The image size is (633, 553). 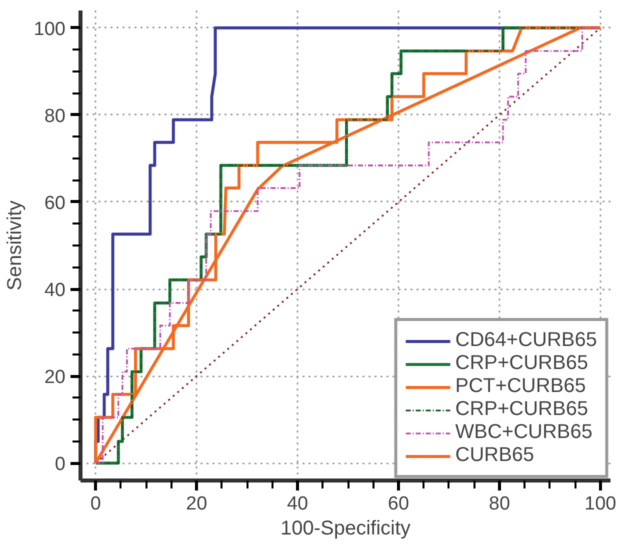 I want to click on y-tick-label: 80, so click(x=55, y=116).